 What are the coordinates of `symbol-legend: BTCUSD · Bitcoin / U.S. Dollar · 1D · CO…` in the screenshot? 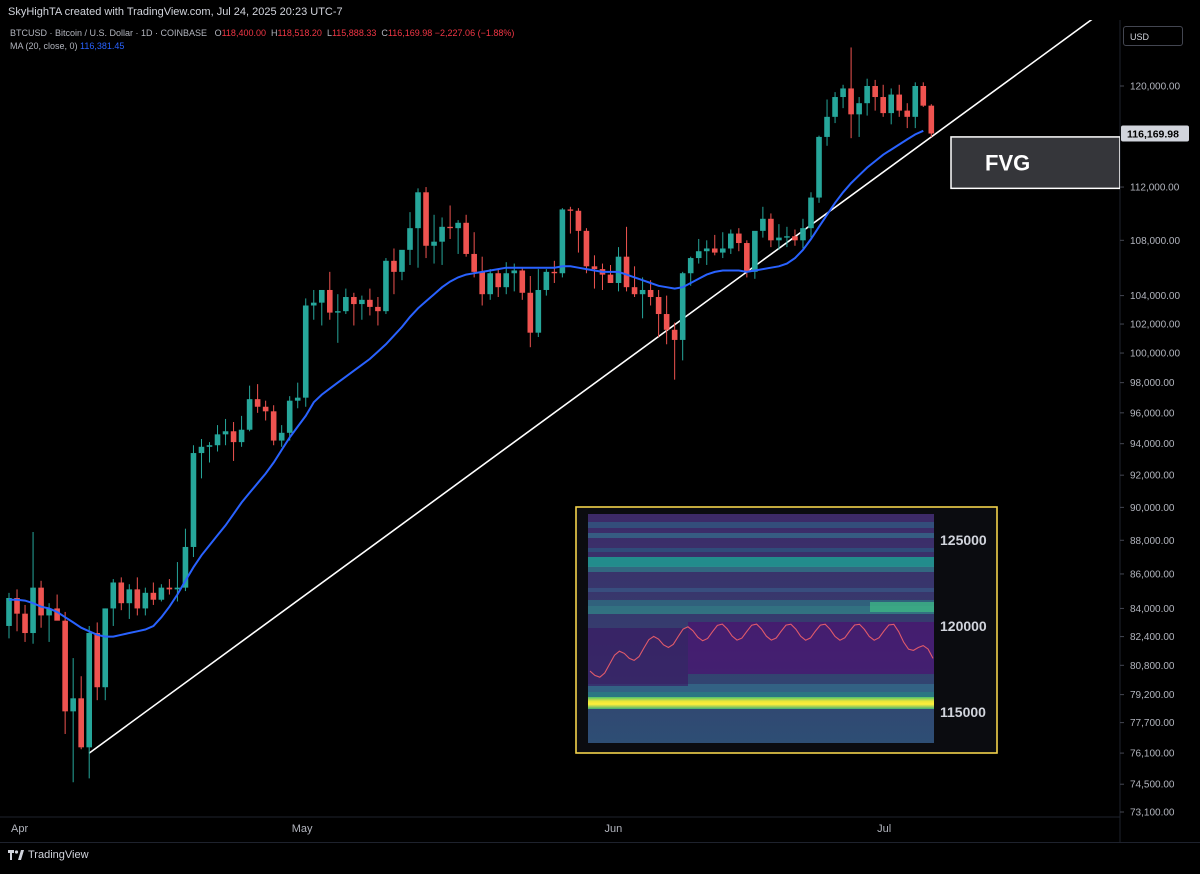 It's located at (262, 33).